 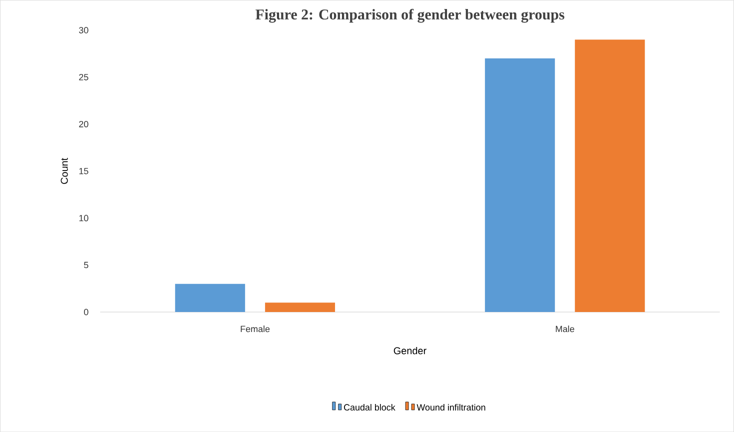 I want to click on y-tick-label: 5, so click(x=86, y=265).